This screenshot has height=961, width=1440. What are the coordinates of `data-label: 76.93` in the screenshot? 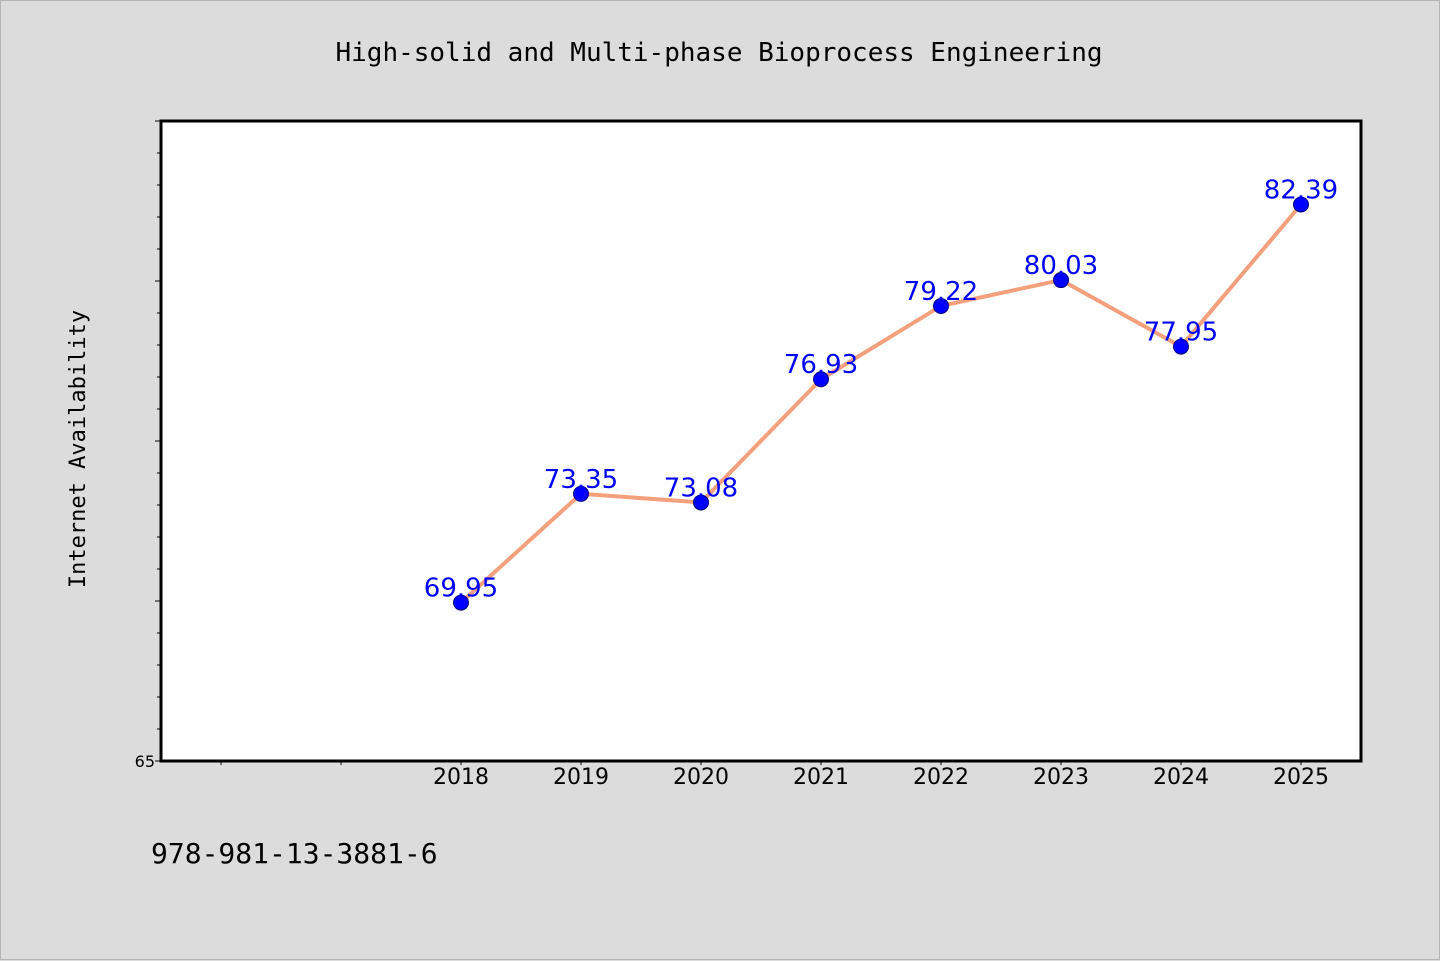 It's located at (821, 365).